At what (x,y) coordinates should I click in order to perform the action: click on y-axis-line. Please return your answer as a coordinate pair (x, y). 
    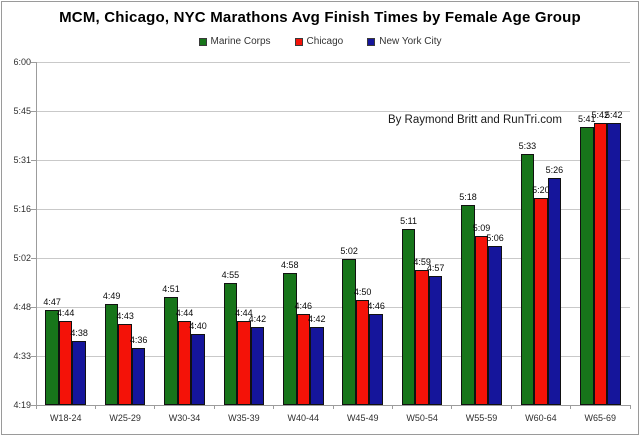
    Looking at the image, I should click on (36, 234).